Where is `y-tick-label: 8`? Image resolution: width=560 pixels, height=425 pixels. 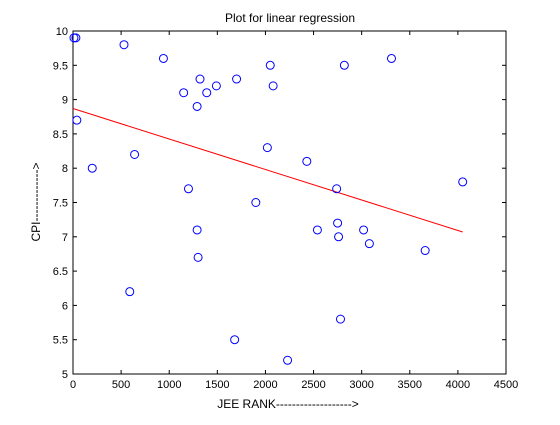
y-tick-label: 8 is located at coordinates (65, 169).